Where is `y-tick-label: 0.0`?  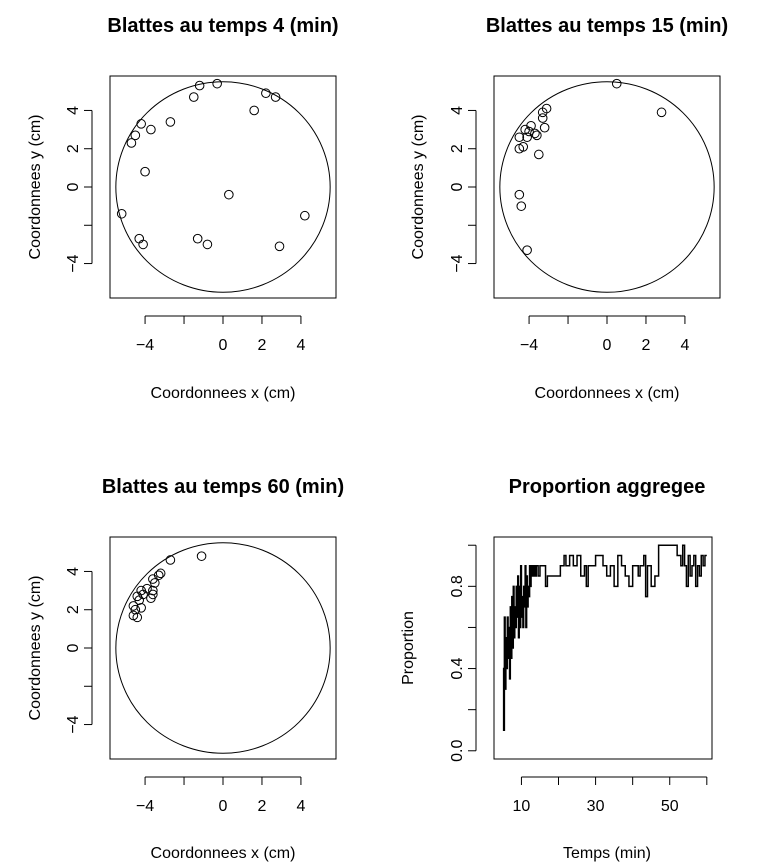 y-tick-label: 0.0 is located at coordinates (457, 751).